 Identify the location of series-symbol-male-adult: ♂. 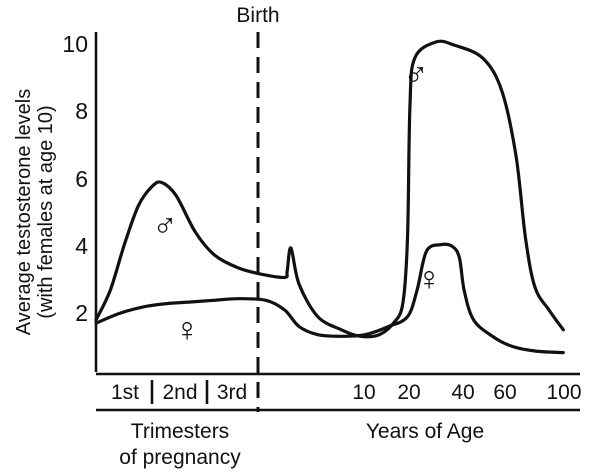
(416, 75).